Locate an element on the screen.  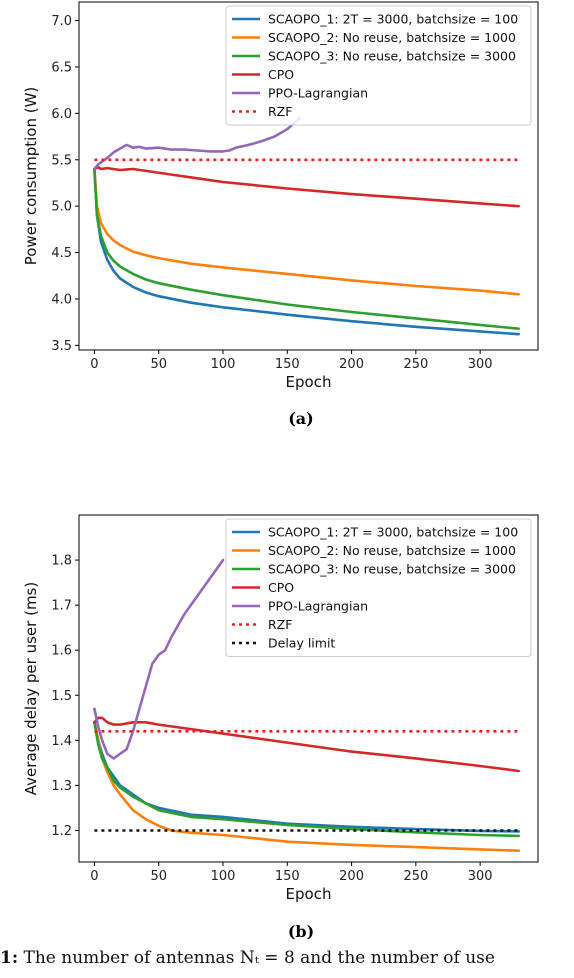
y-tick-label: 1.3 is located at coordinates (61, 786).